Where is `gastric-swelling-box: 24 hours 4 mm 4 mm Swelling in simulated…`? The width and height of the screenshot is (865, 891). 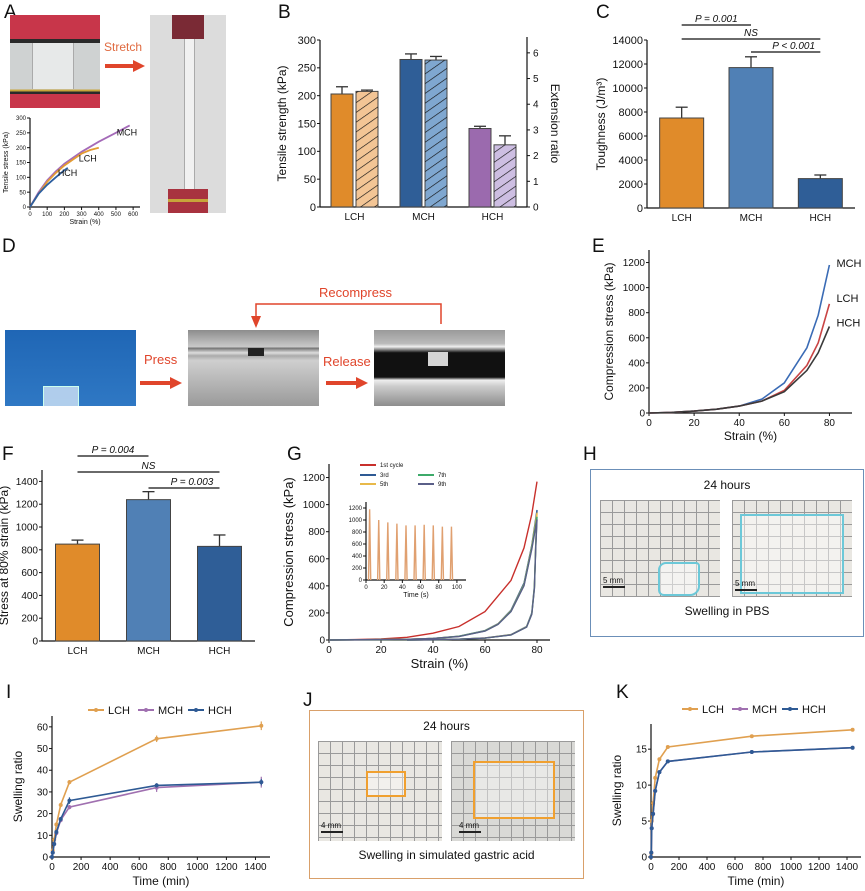 gastric-swelling-box: 24 hours 4 mm 4 mm Swelling in simulated… is located at coordinates (446, 794).